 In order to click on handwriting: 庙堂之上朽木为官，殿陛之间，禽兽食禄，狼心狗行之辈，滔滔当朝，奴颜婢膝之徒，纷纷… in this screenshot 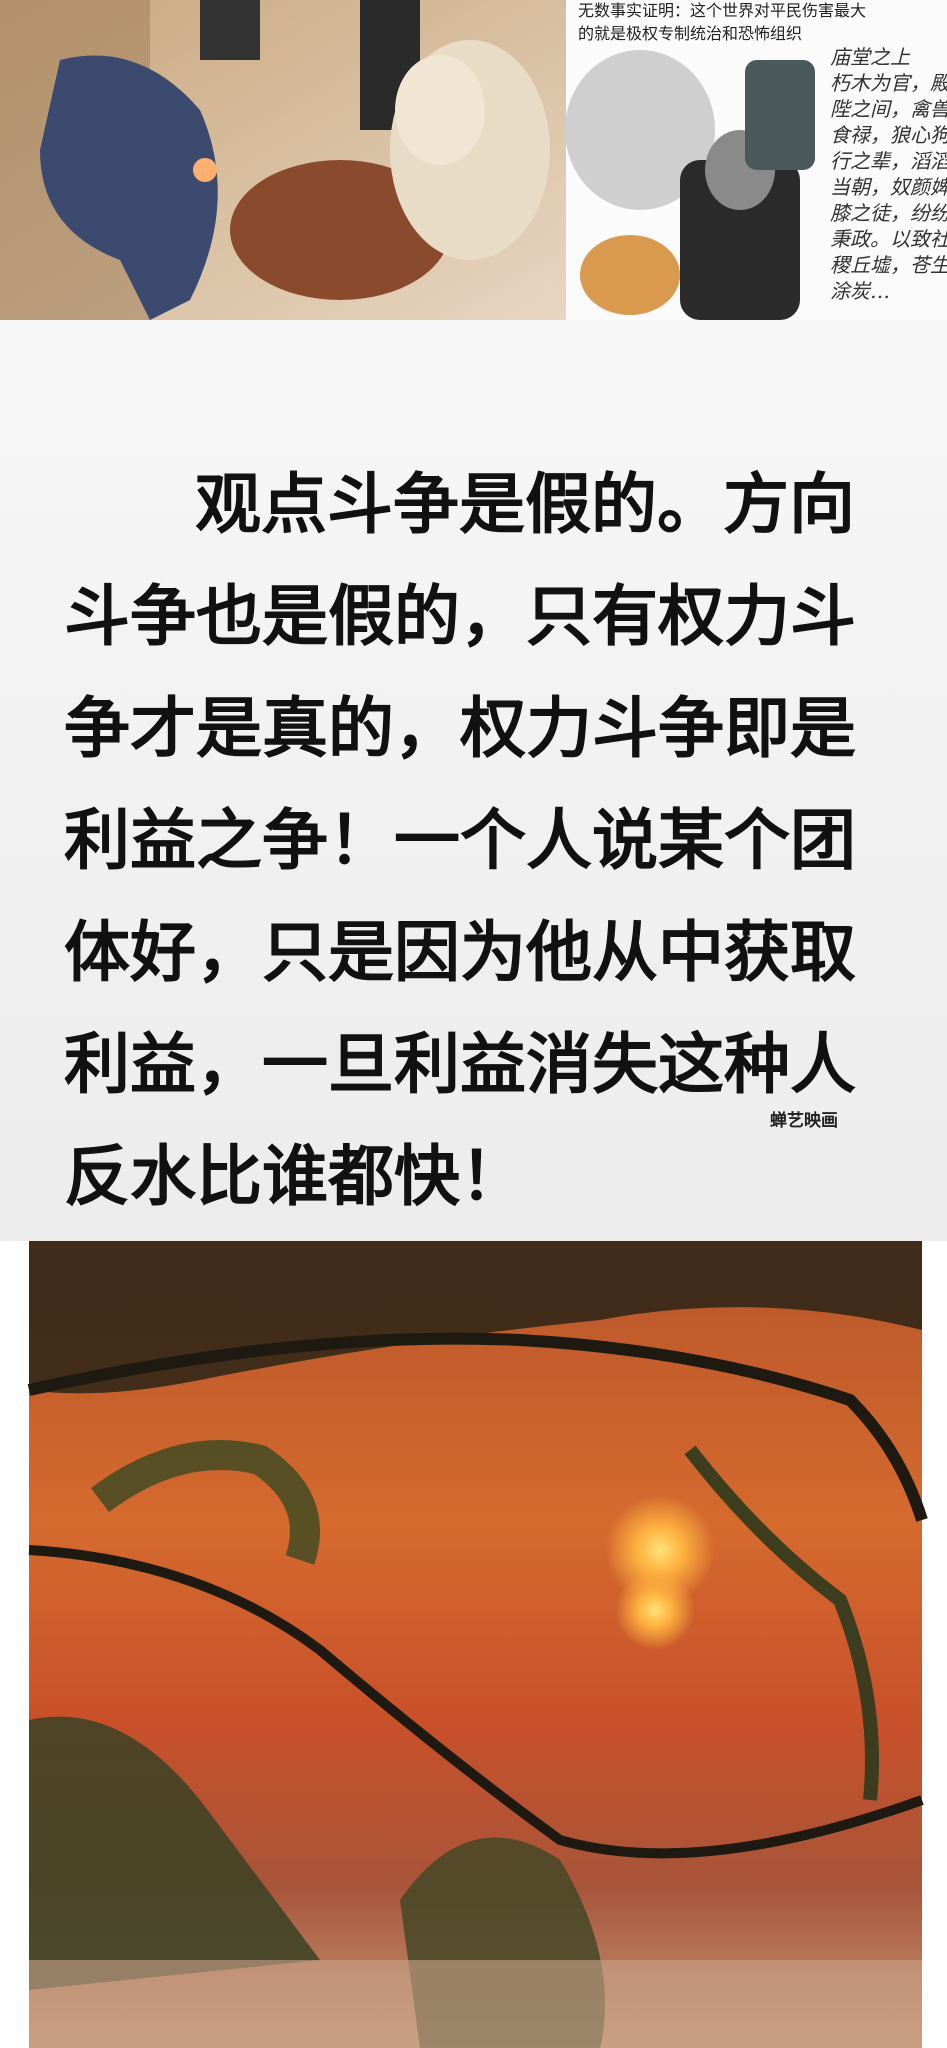, I will do `click(888, 174)`.